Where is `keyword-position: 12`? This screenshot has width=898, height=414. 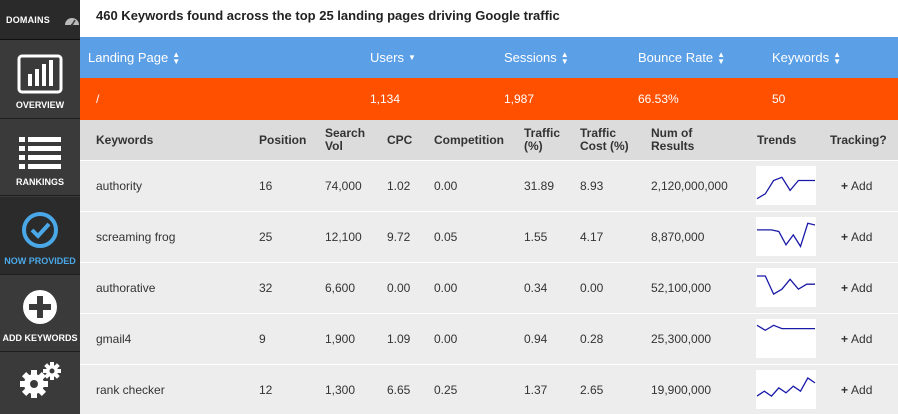
keyword-position: 12 is located at coordinates (266, 390).